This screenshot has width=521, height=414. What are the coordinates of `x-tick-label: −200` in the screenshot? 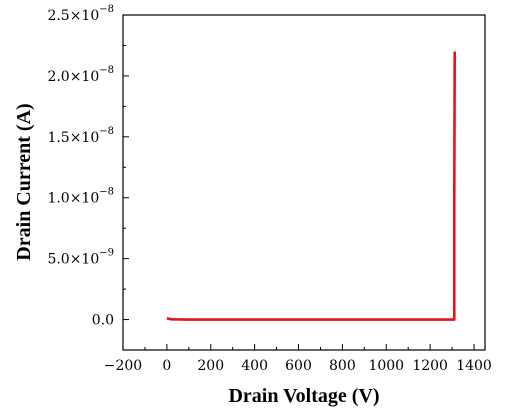 It's located at (123, 366).